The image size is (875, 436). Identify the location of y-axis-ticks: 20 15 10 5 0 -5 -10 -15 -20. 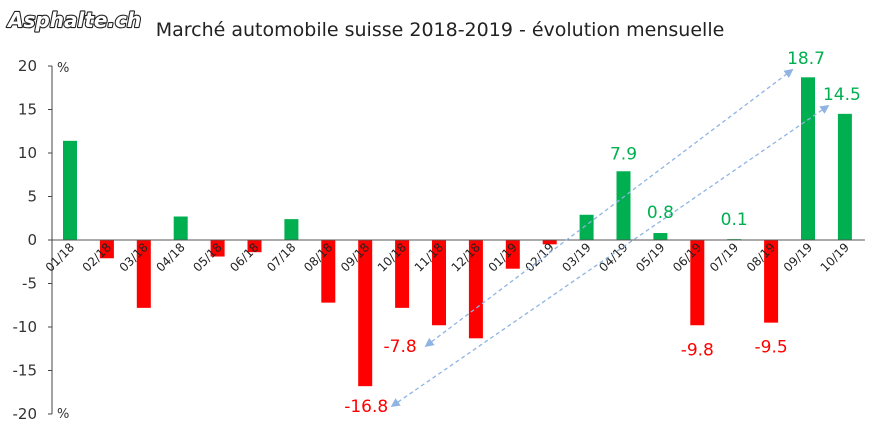
(32, 240).